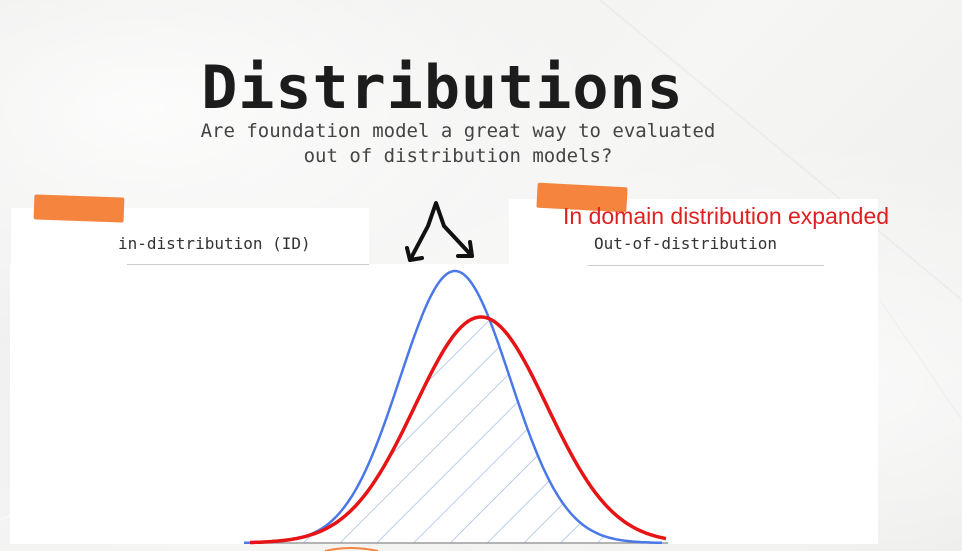 The image size is (962, 551). What do you see at coordinates (351, 549) in the screenshot?
I see `orange-scribble-mark` at bounding box center [351, 549].